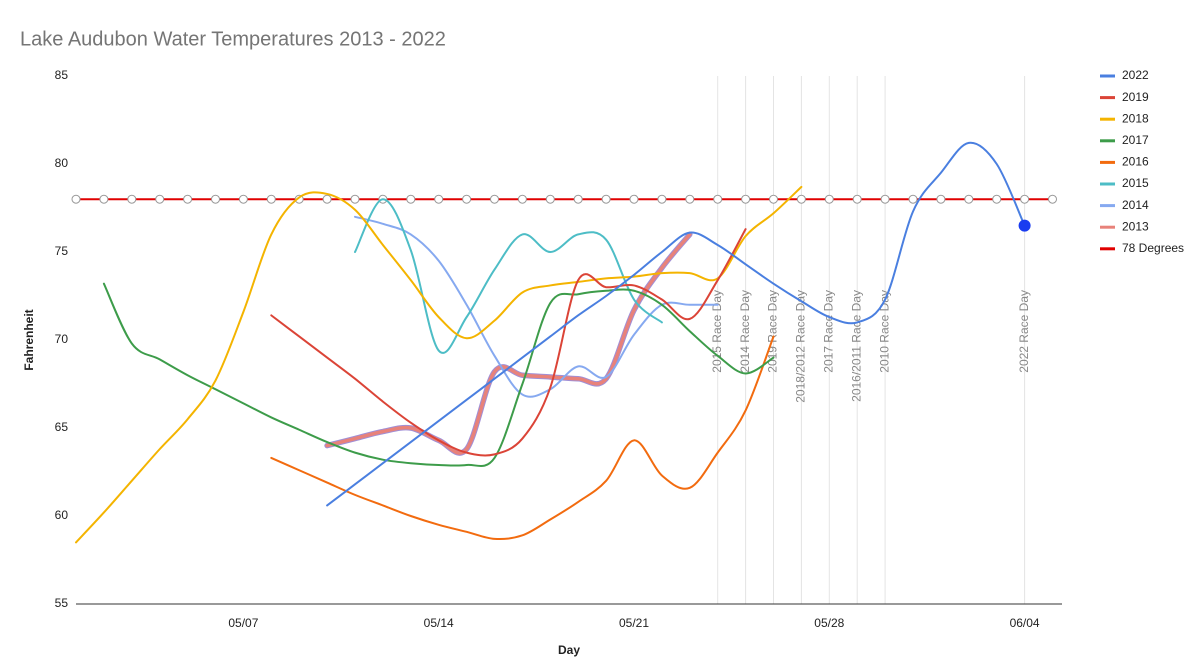 The image size is (1200, 669). What do you see at coordinates (243, 623) in the screenshot?
I see `x-tick-label: 05/07` at bounding box center [243, 623].